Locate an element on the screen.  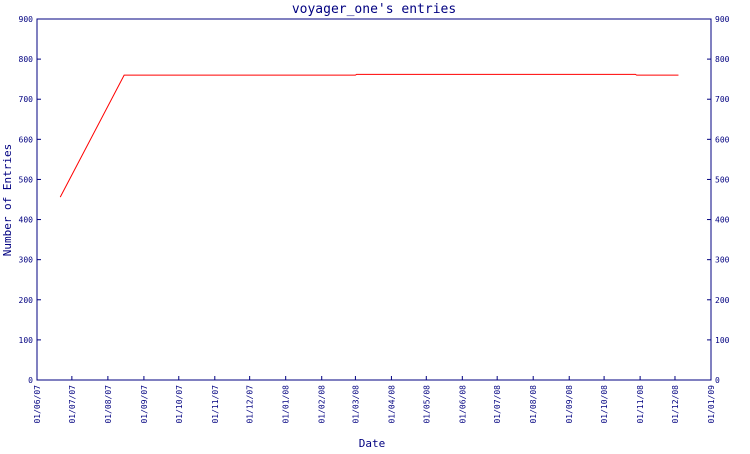
y2-tick-label: 0 is located at coordinates (717, 380).